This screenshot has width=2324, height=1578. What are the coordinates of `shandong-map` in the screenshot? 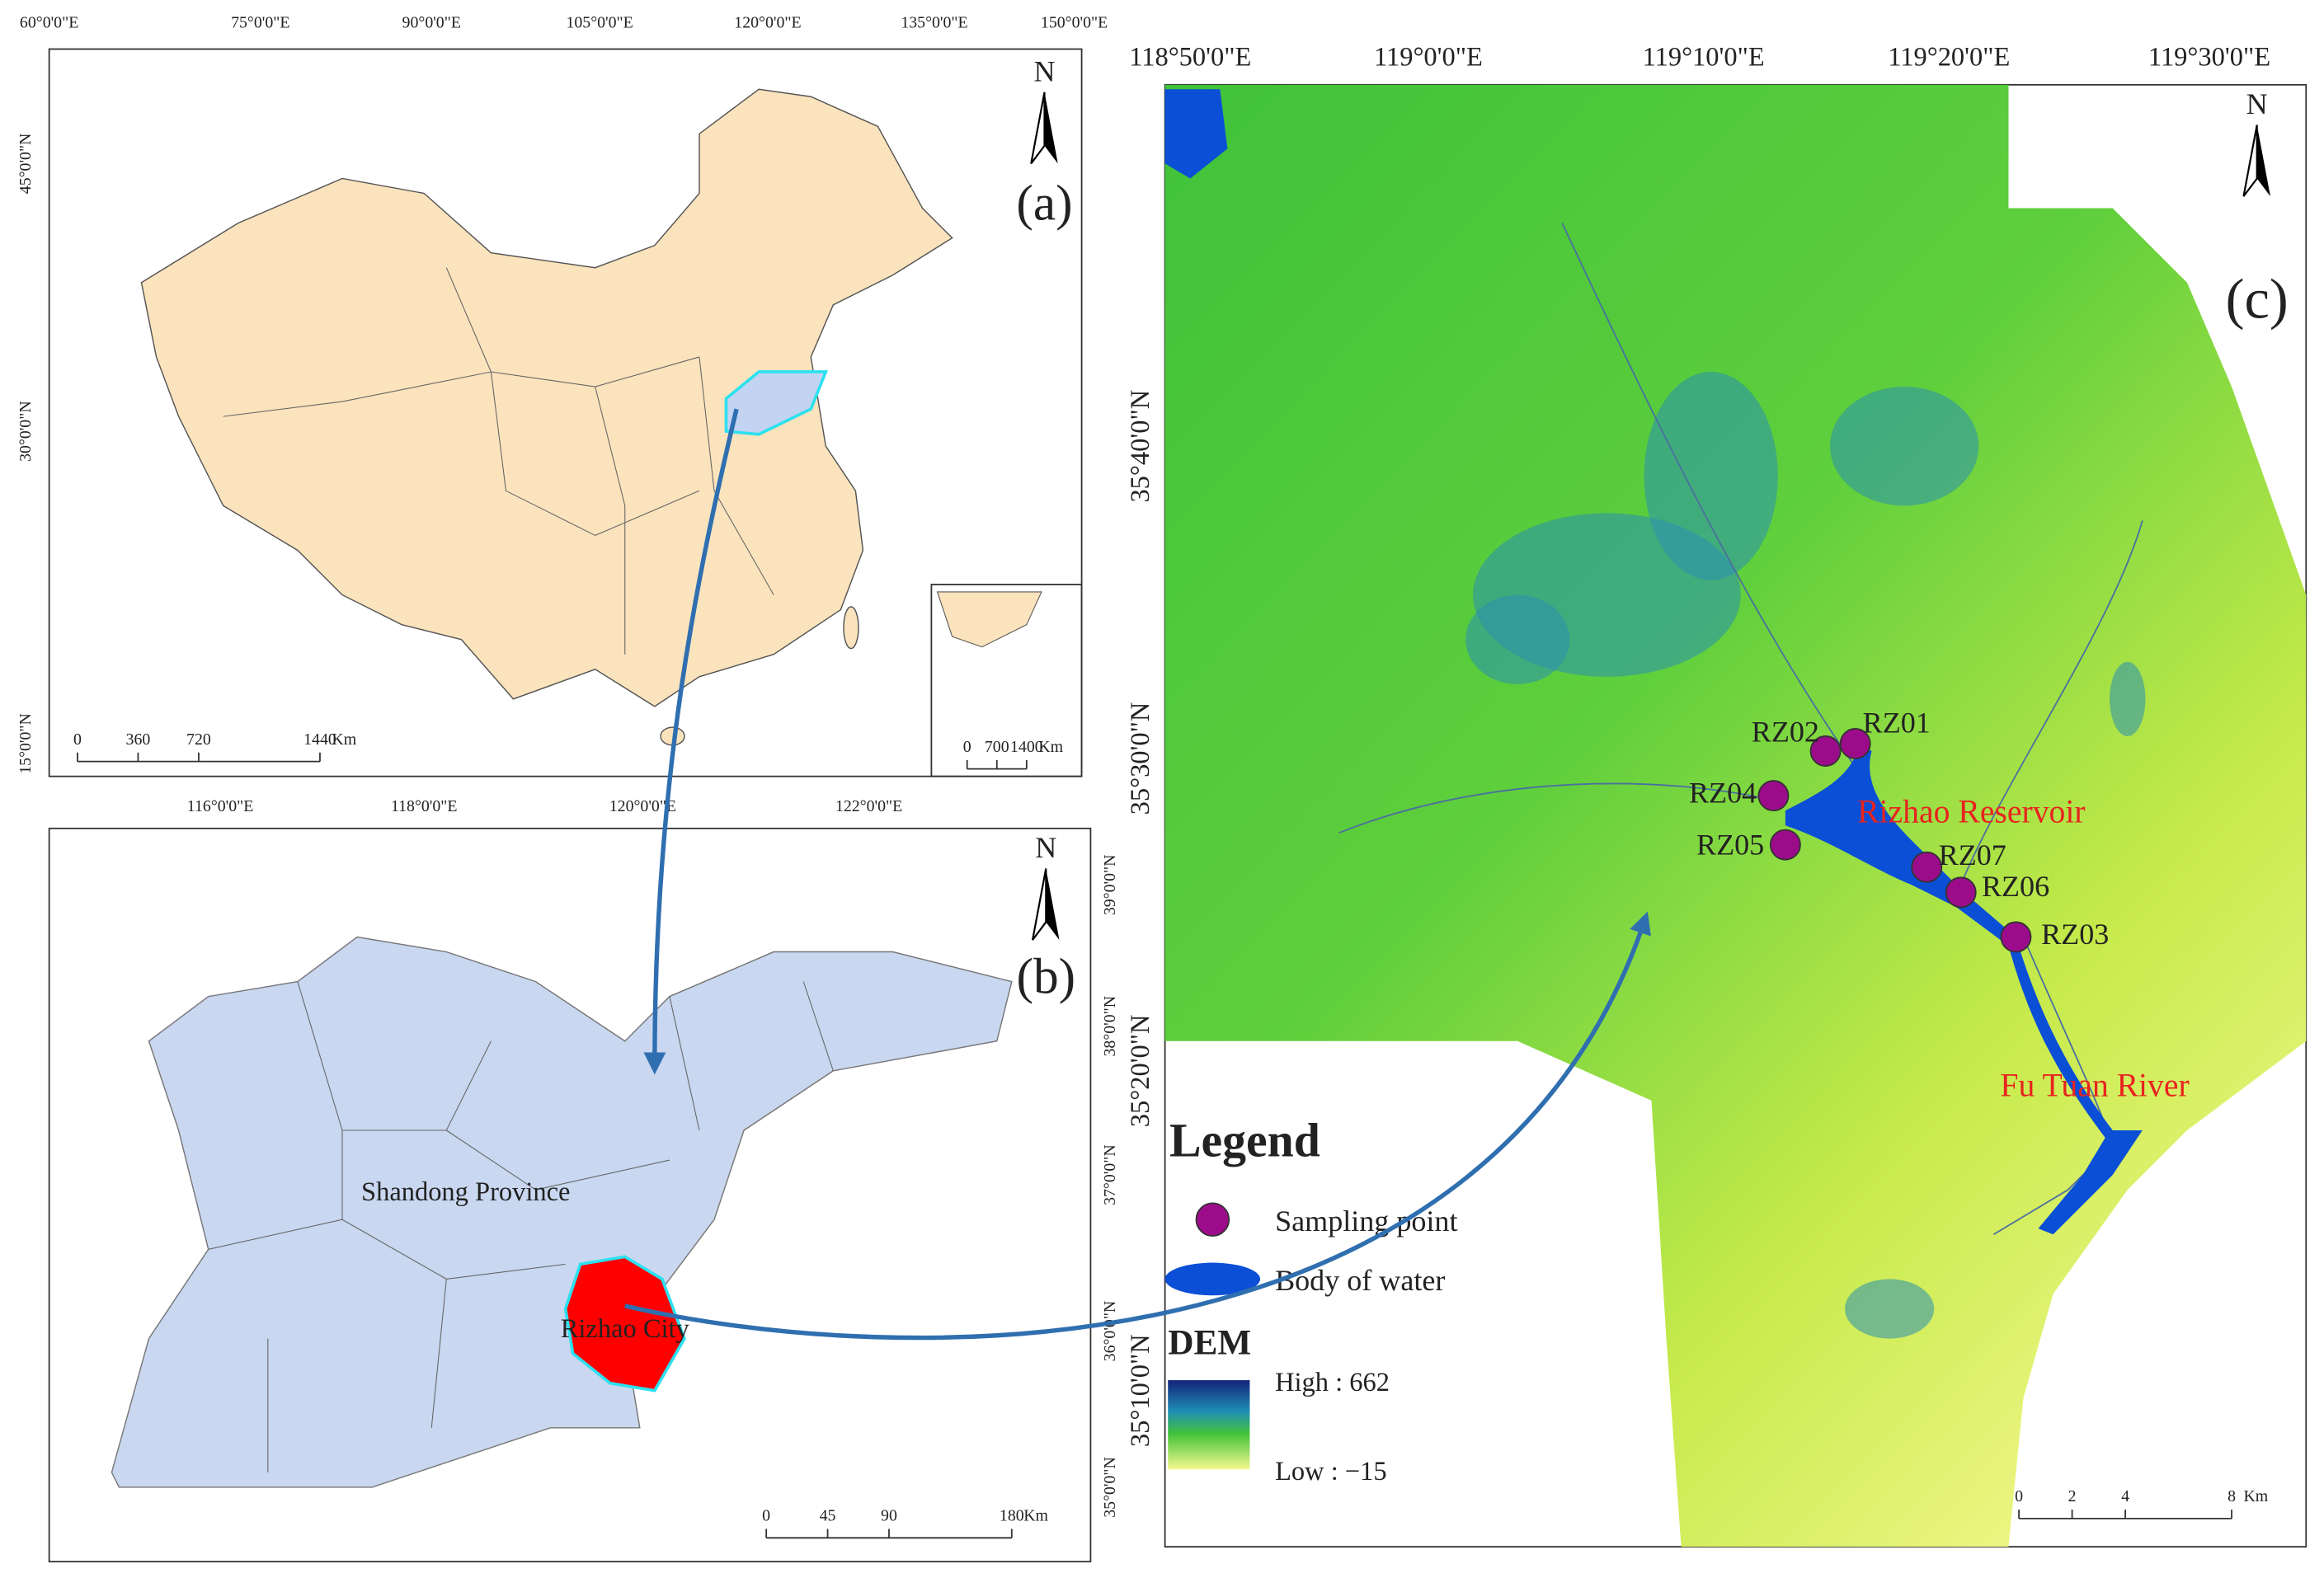 It's located at (562, 1212).